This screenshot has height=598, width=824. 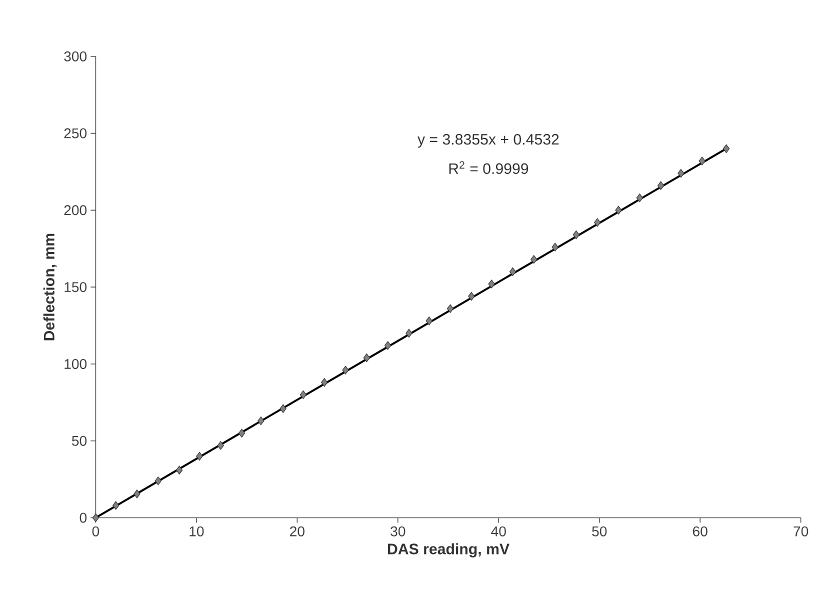 I want to click on y-tick-label: 50, so click(x=79, y=441).